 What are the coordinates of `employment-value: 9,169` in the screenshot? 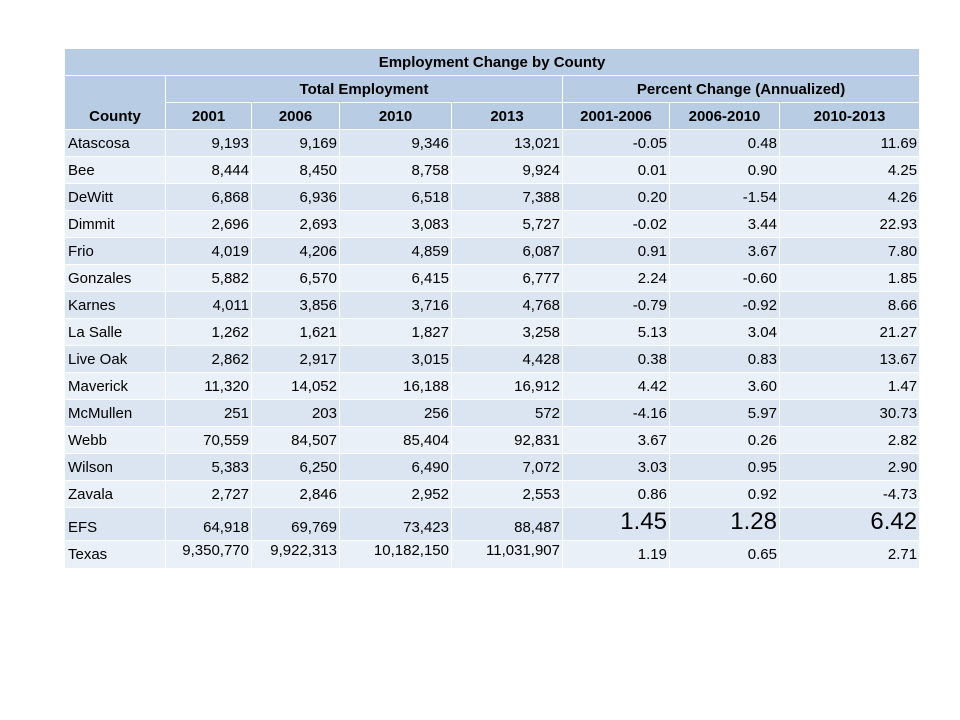 It's located at (295, 143).